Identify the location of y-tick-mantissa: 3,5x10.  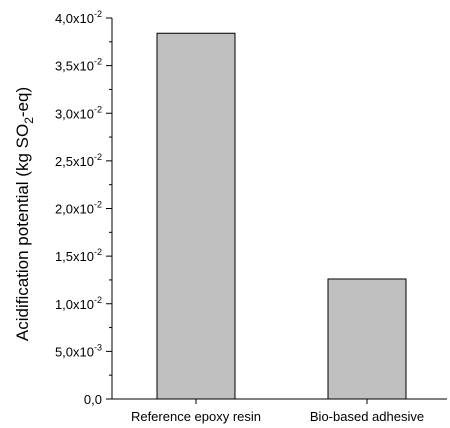
(74, 66).